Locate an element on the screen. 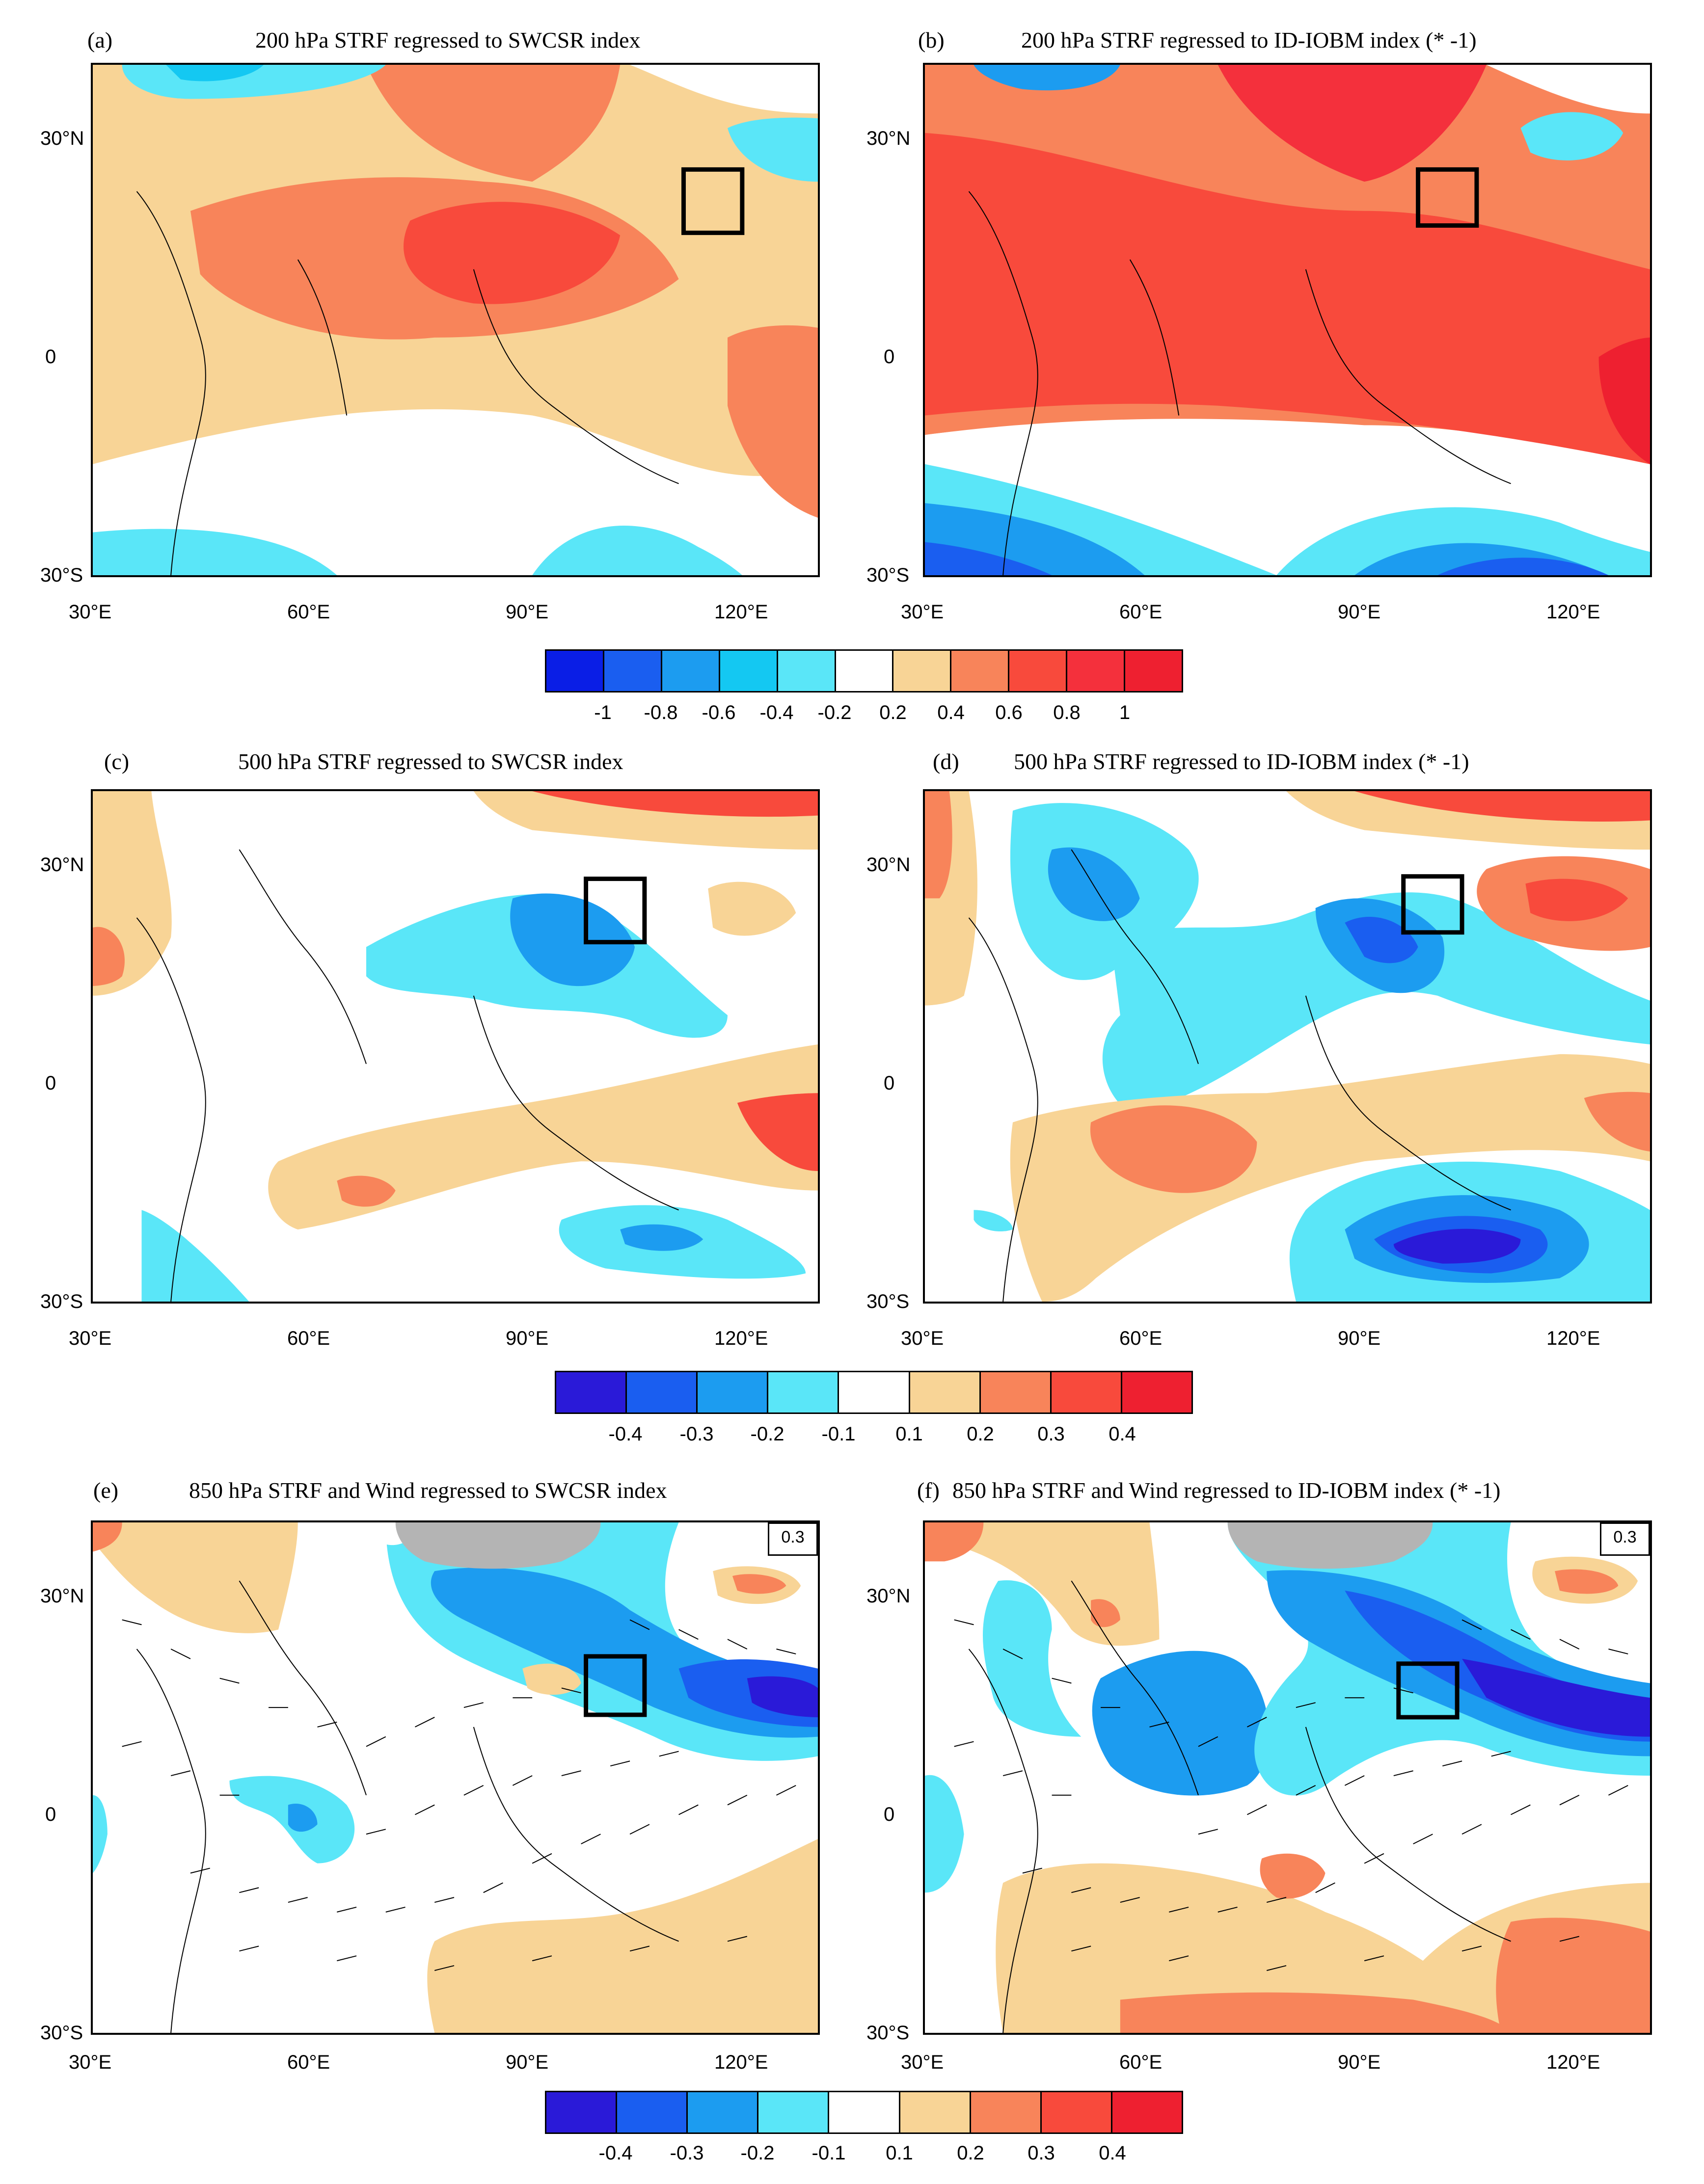 This screenshot has height=2184, width=1704. panel-f-lat-30s: 30°S is located at coordinates (888, 2033).